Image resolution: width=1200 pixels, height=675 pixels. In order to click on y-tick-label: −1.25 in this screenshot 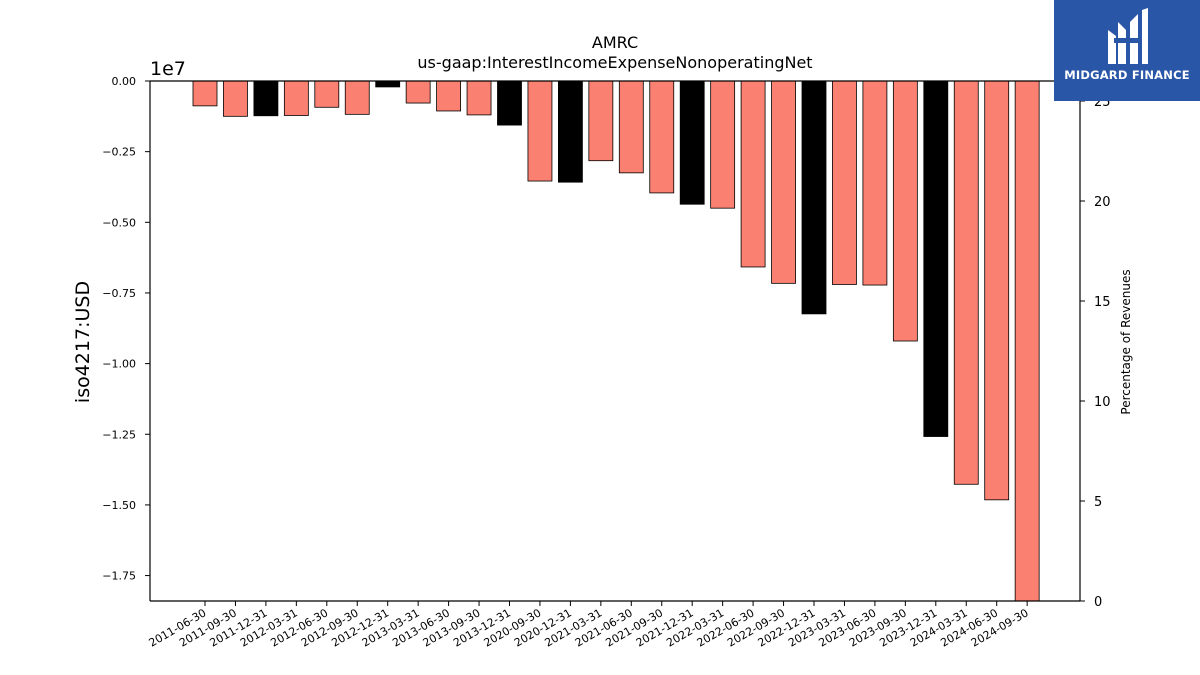, I will do `click(119, 434)`.